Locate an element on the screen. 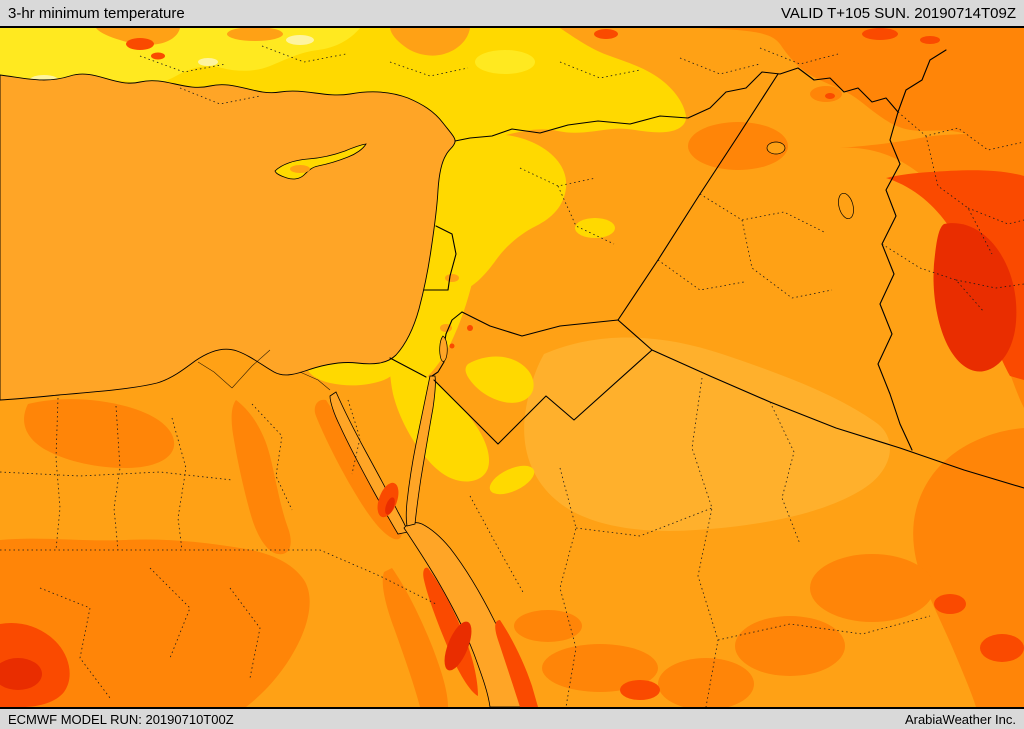  canal-suez is located at coordinates (315, 381).